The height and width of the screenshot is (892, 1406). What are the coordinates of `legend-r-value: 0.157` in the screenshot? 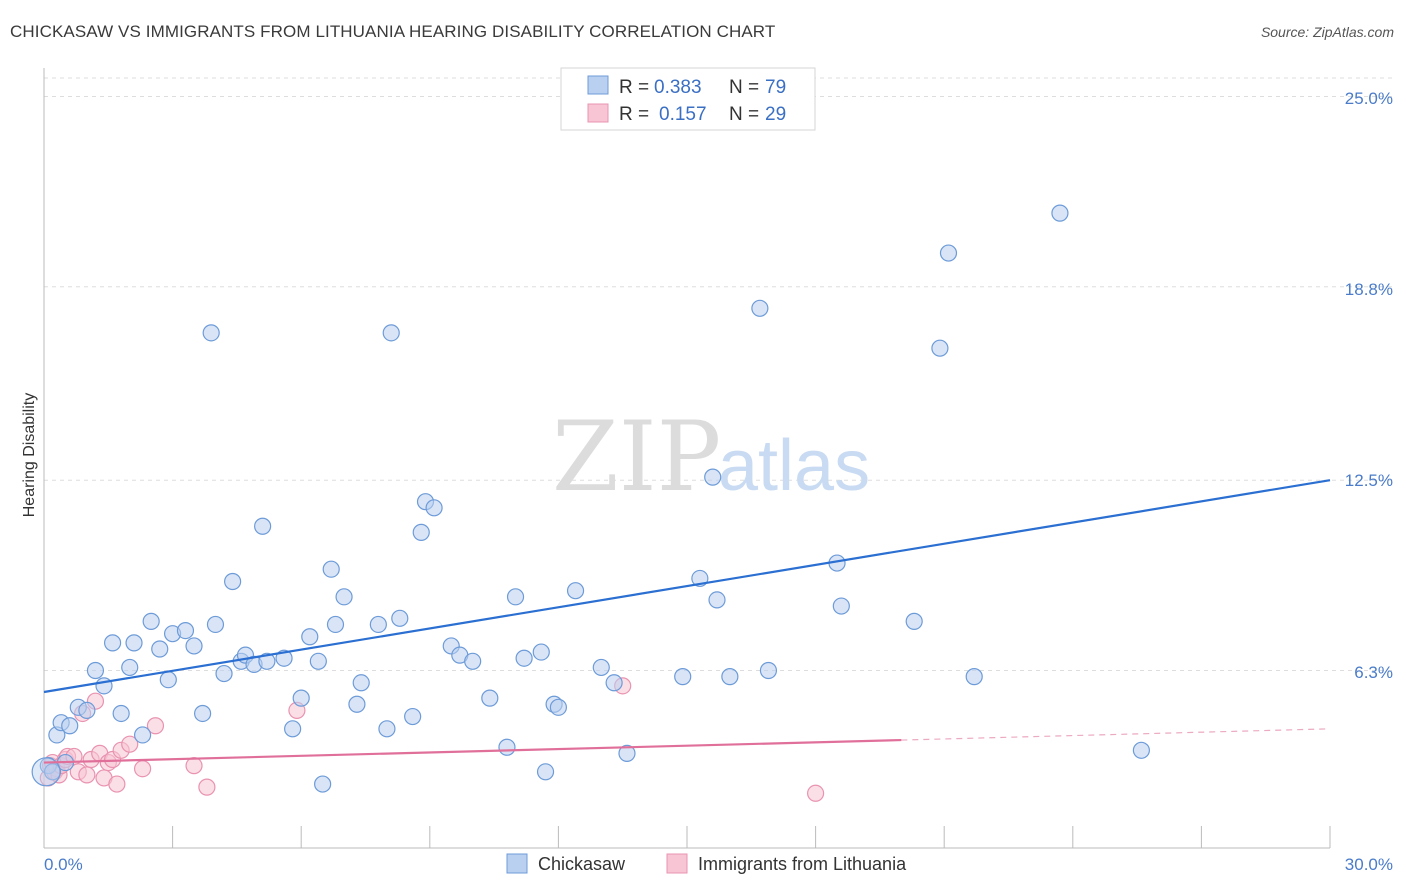 It's located at (683, 114).